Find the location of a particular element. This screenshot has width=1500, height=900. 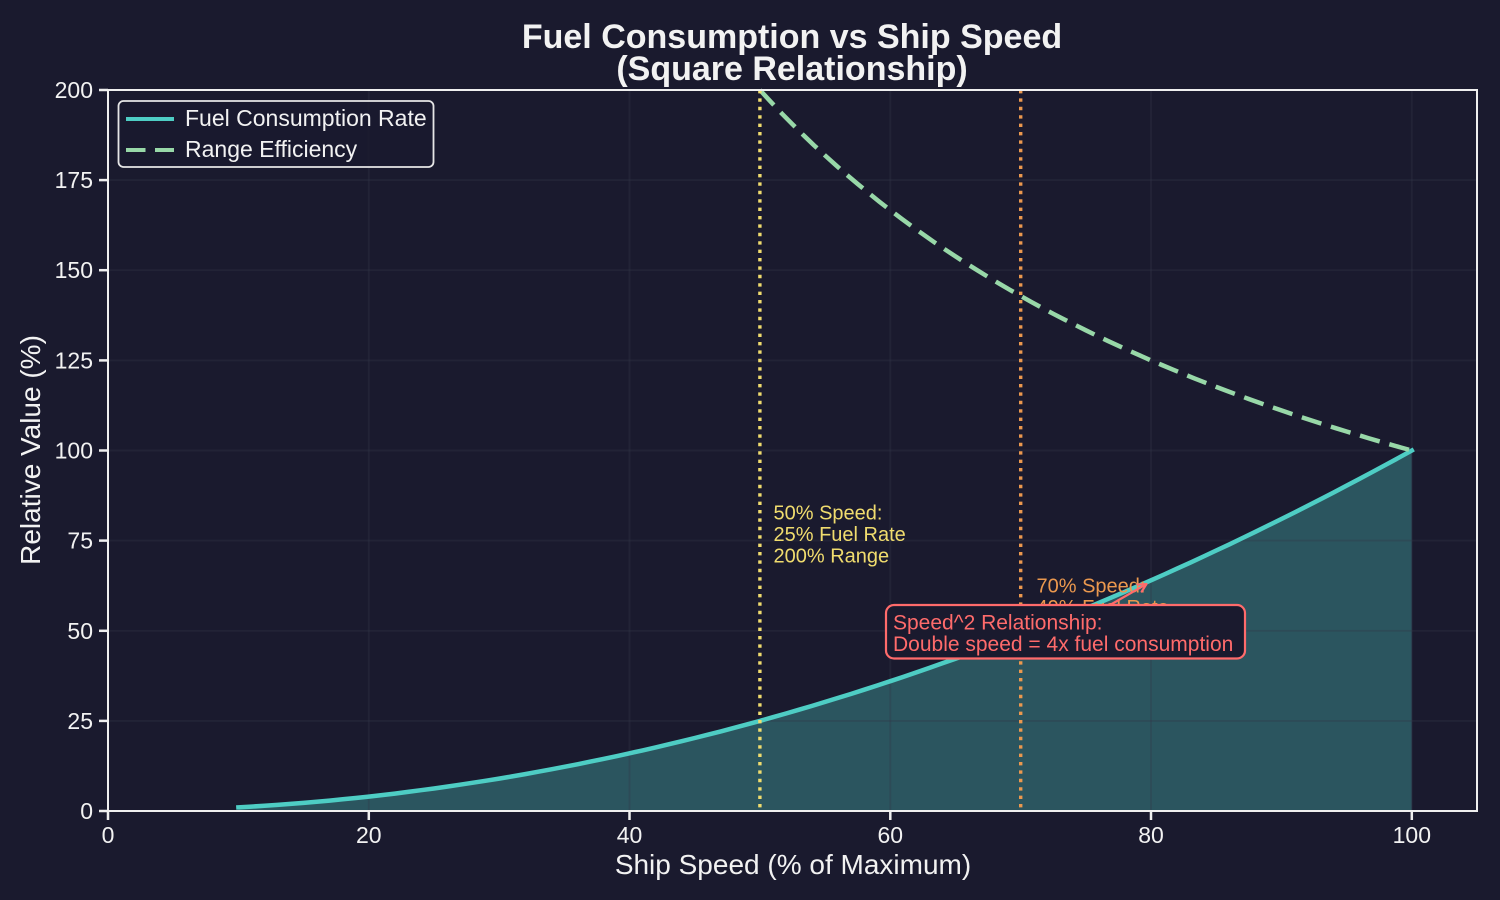

svg-text: Relative Value (%) is located at coordinates (30, 450).